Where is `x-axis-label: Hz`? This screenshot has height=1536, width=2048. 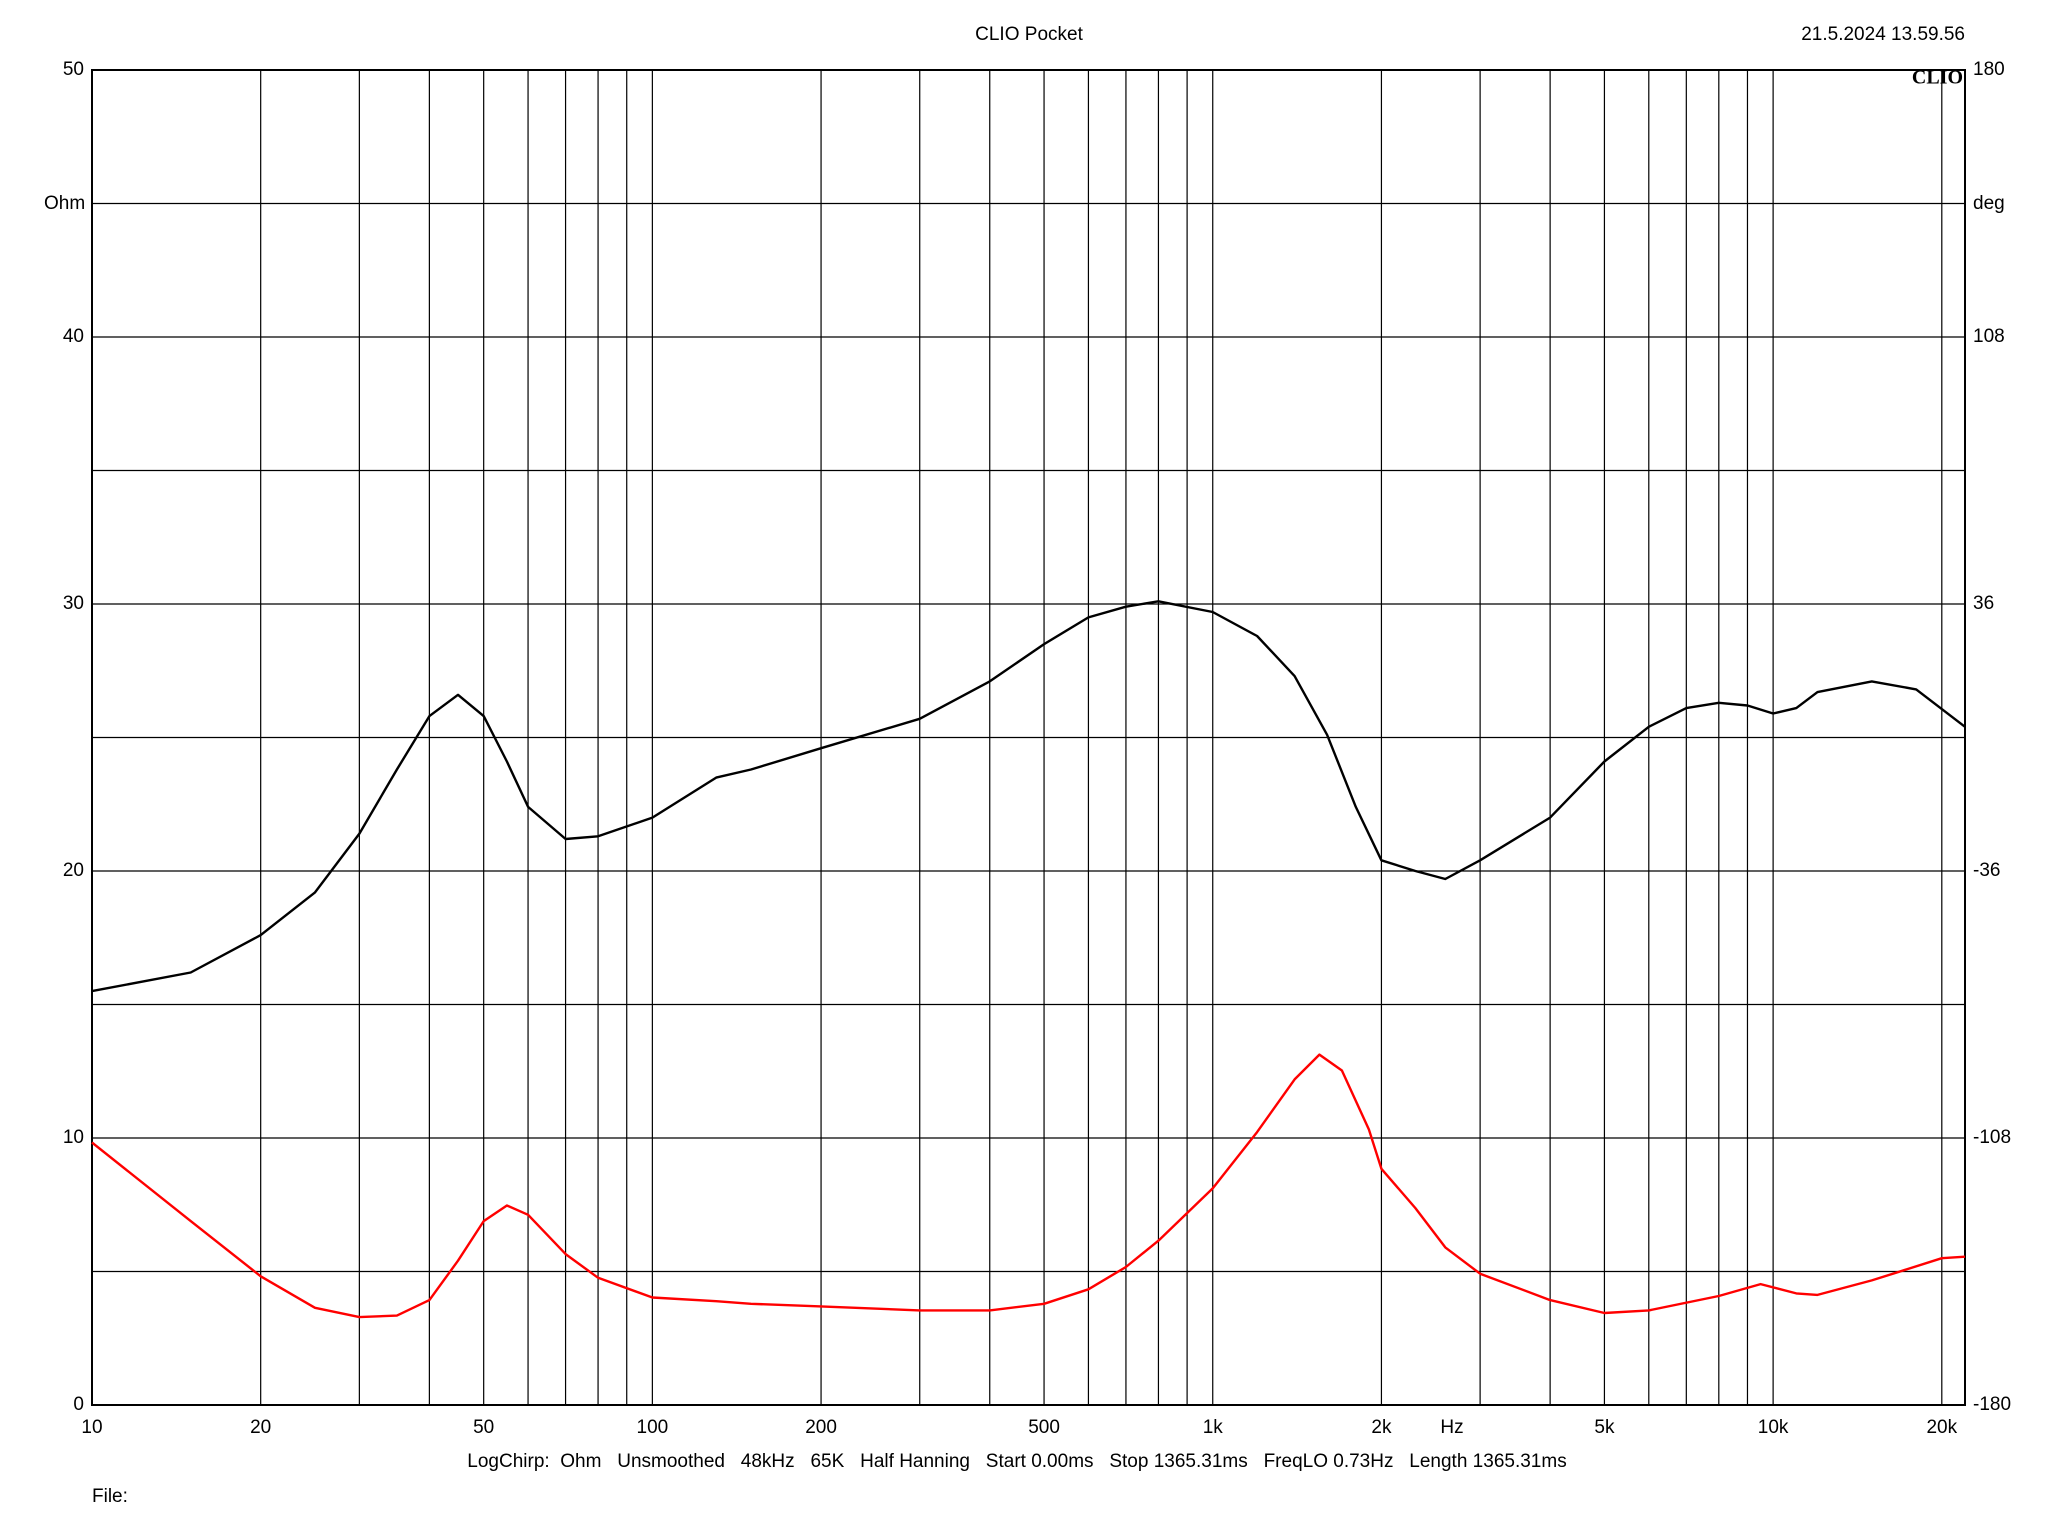 x-axis-label: Hz is located at coordinates (1451, 1427).